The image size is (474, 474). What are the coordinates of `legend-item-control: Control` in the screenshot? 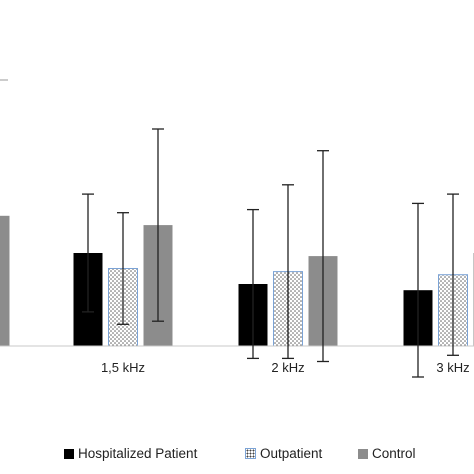 It's located at (387, 453).